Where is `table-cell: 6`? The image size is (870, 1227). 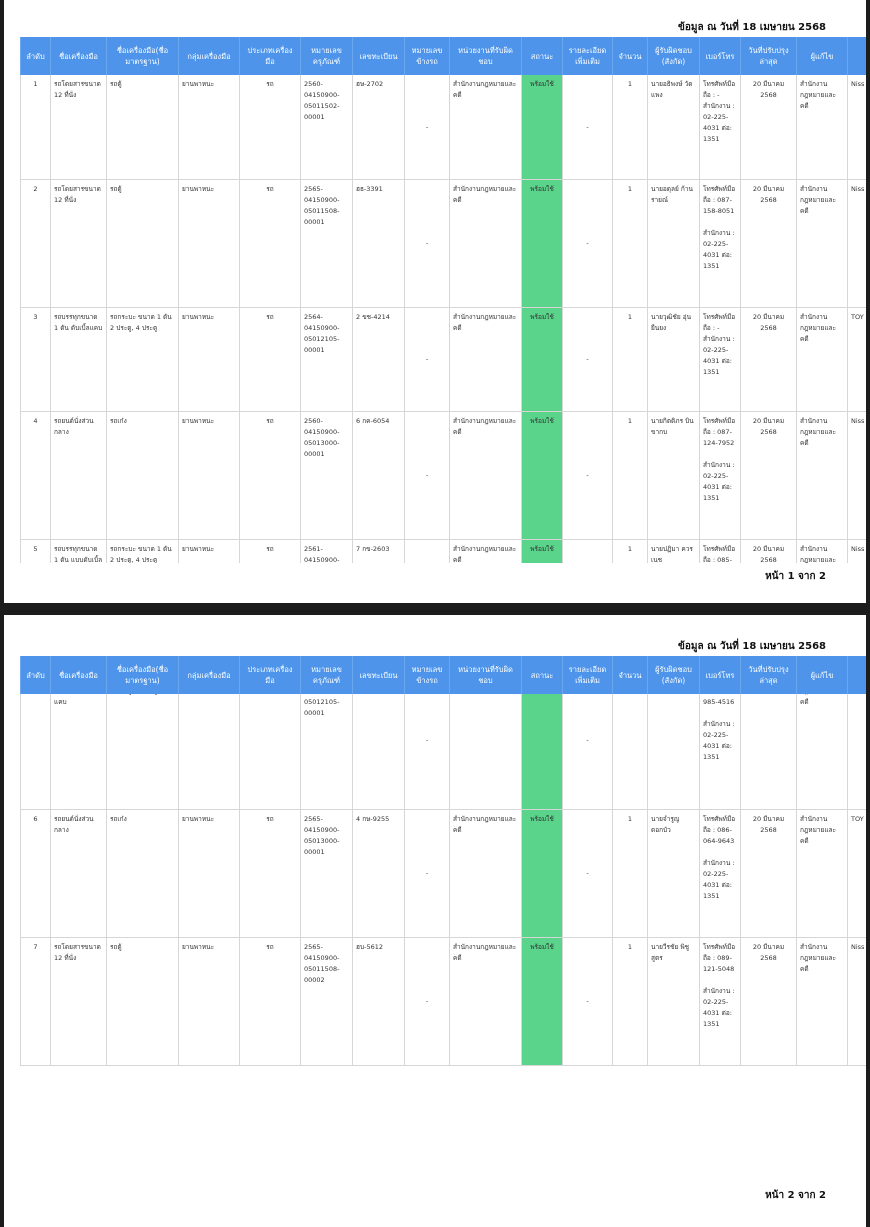 table-cell: 6 is located at coordinates (35, 873).